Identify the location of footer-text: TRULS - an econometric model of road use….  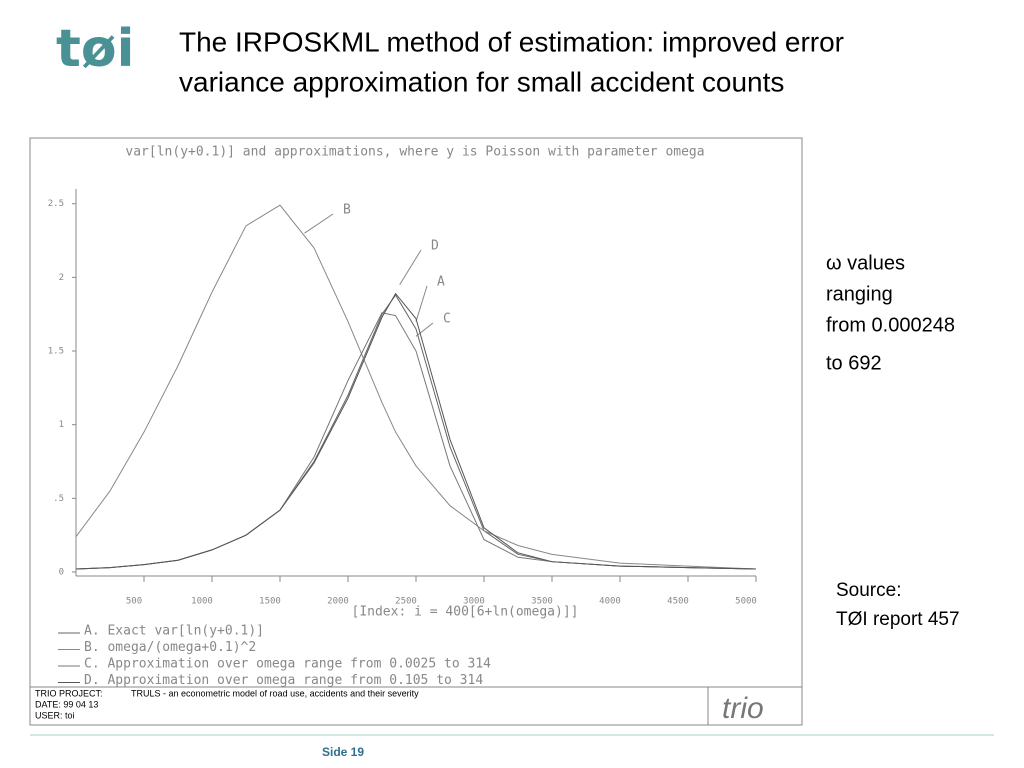
(275, 693).